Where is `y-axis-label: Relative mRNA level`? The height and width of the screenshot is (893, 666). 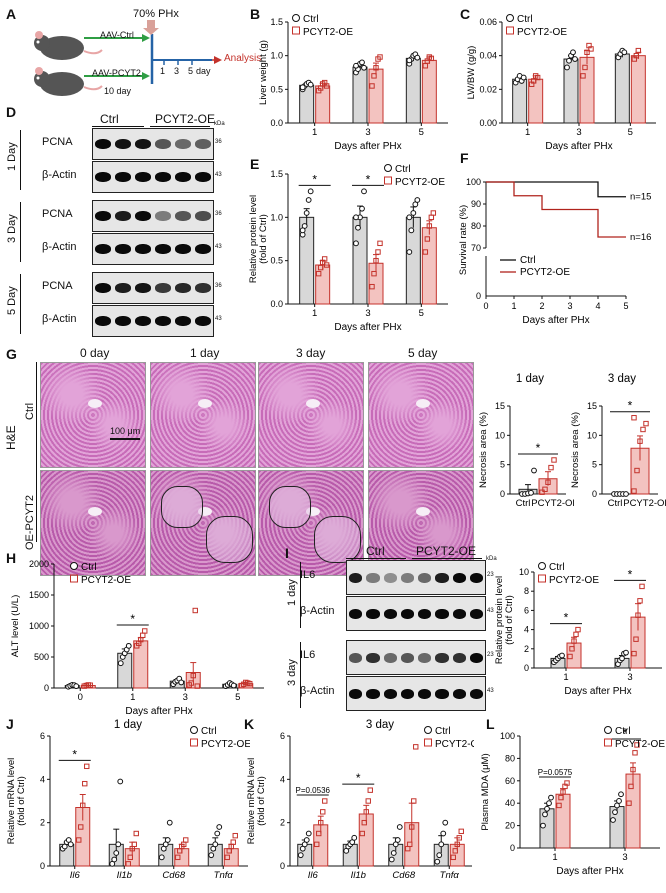
y-axis-label: Relative mRNA level is located at coordinates (11, 801).